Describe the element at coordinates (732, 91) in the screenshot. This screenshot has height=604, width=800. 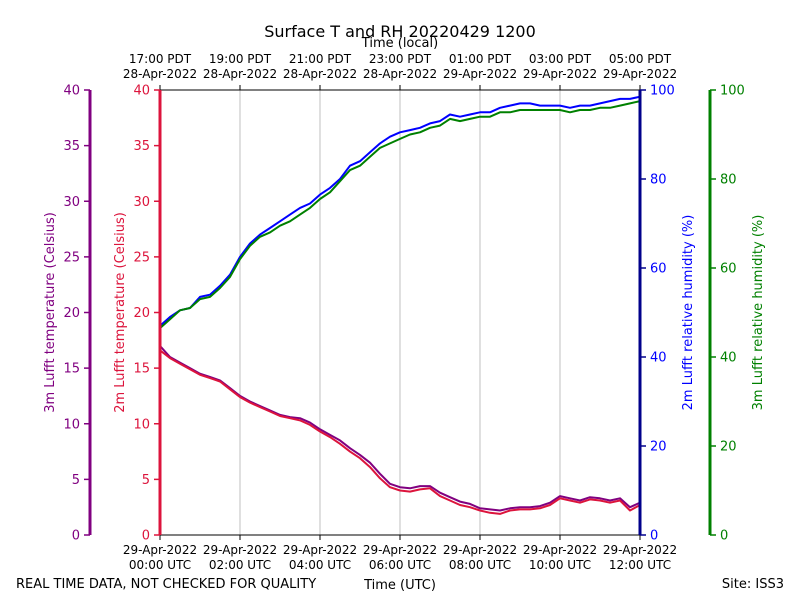
I see `y-tick-label-rh3m: 100` at that location.